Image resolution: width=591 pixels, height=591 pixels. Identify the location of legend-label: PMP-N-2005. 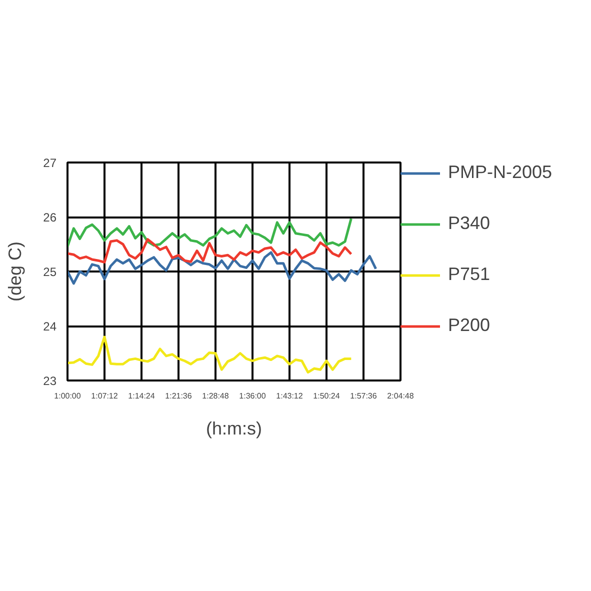
(500, 172).